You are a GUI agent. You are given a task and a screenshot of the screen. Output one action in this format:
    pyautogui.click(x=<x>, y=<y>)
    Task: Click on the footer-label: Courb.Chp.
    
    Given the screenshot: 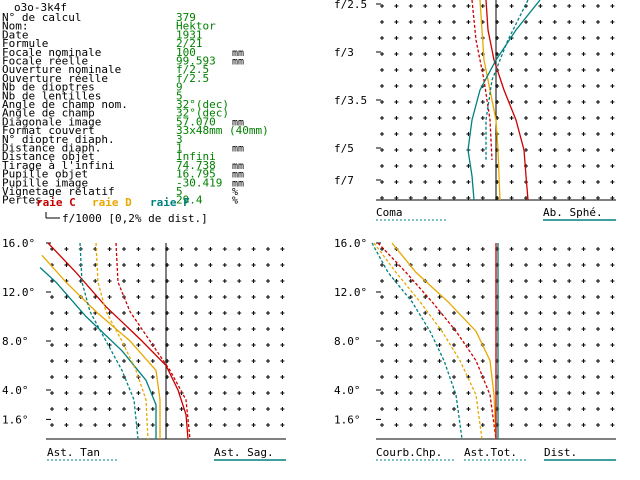 What is the action you would take?
    pyautogui.click(x=409, y=452)
    